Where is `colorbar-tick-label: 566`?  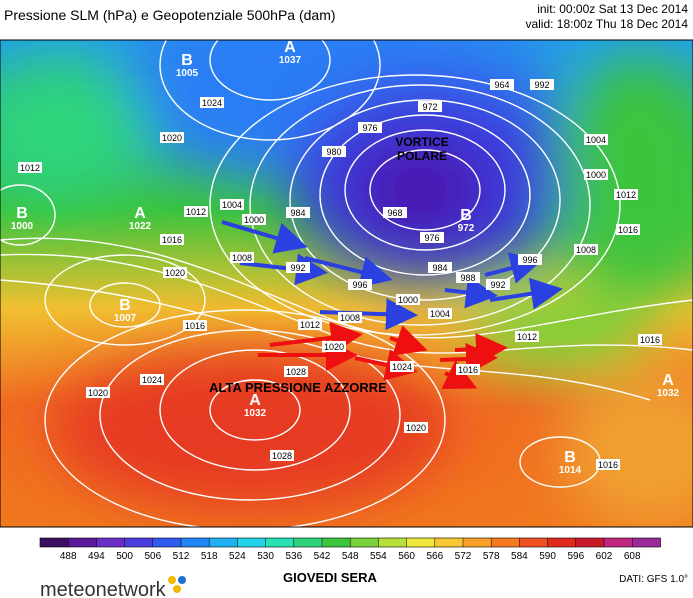
colorbar-tick-label: 566 is located at coordinates (434, 556).